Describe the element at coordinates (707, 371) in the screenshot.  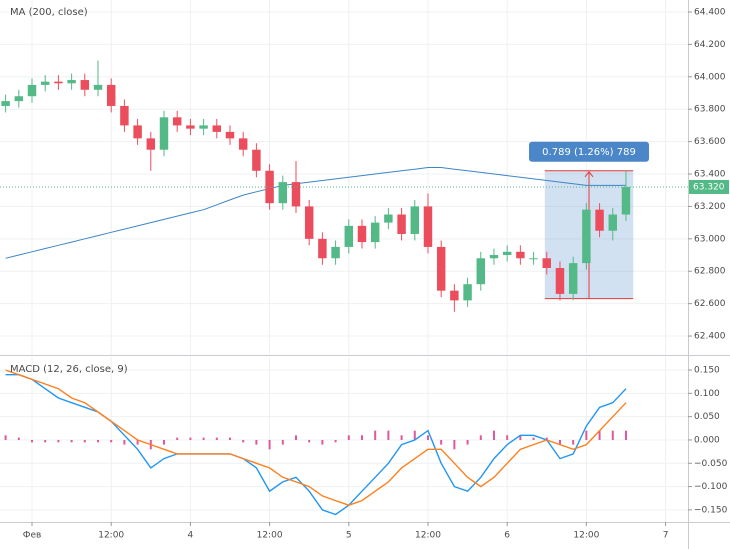
I see `y-tick-label: 0.150` at that location.